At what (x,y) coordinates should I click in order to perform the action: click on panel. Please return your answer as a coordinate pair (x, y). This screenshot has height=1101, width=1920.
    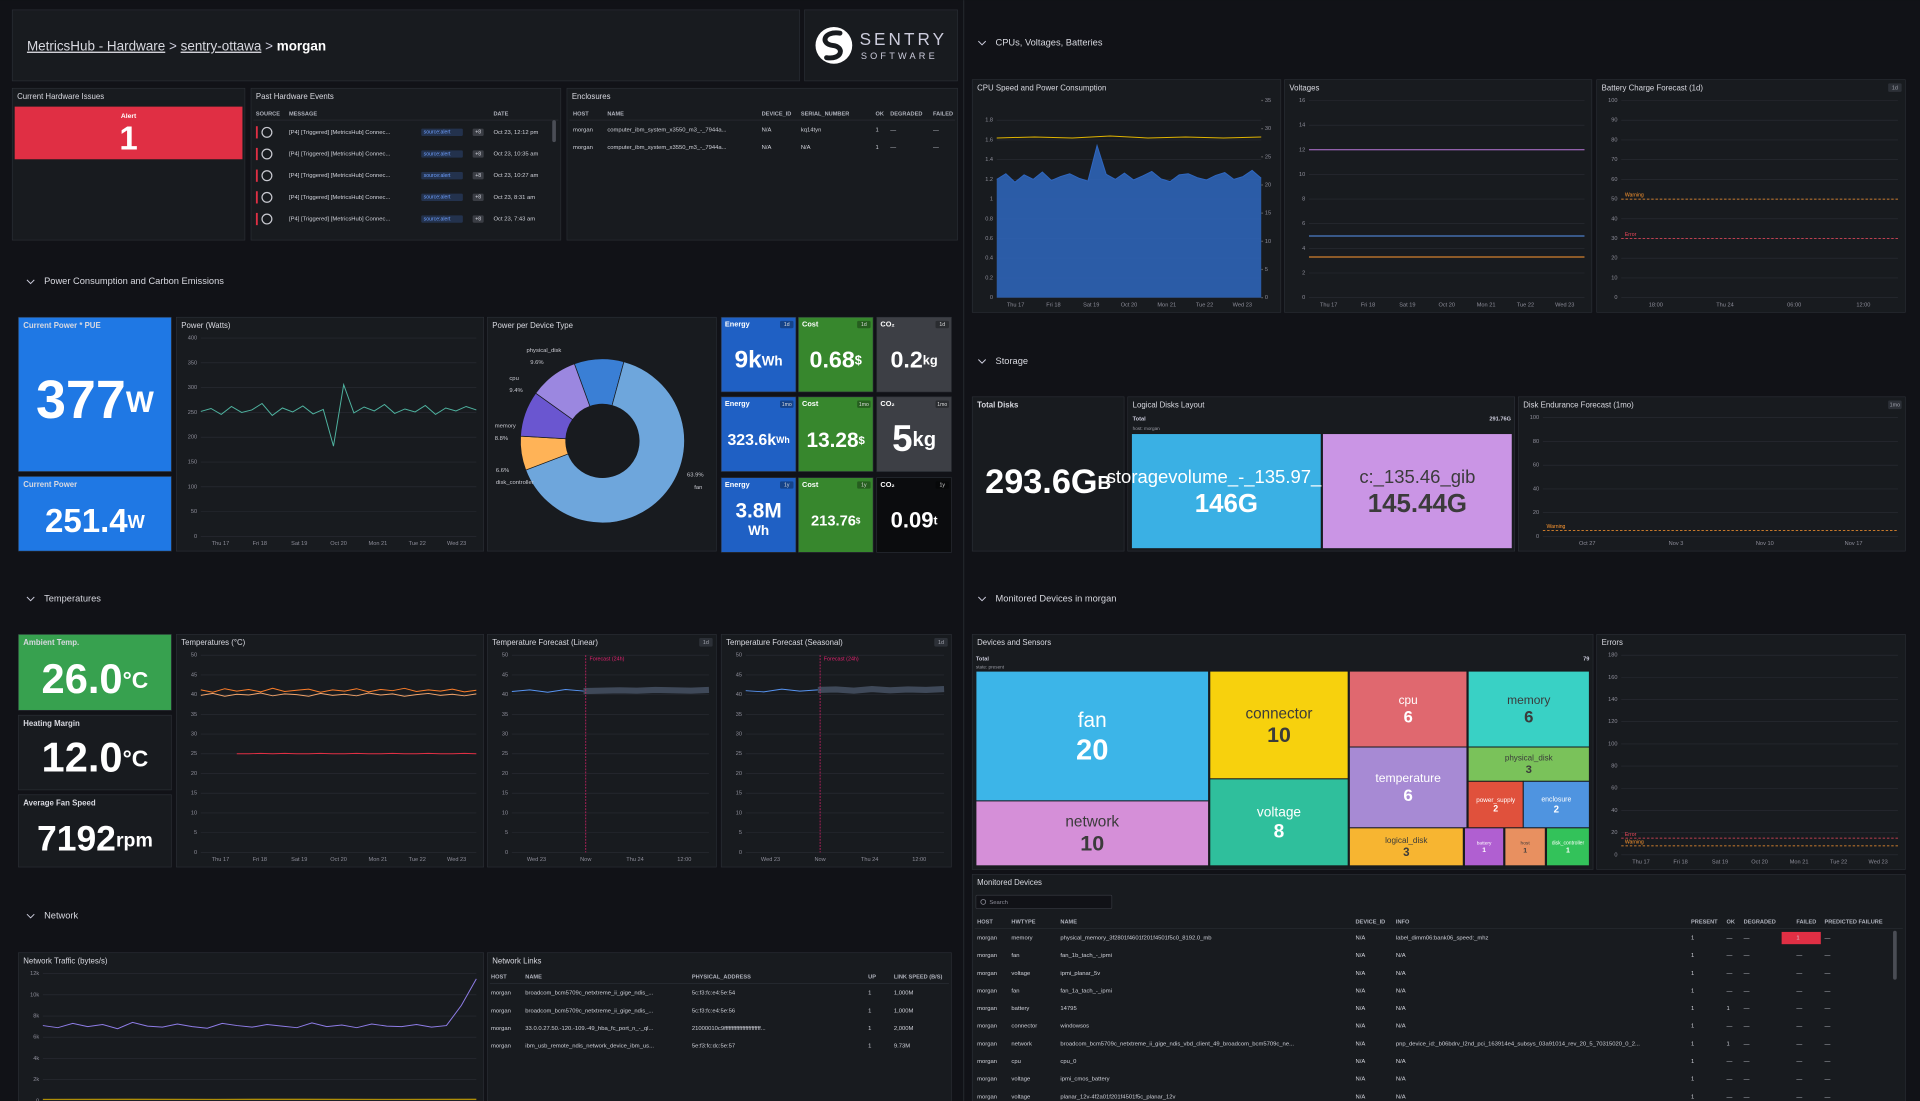
    Looking at the image, I should click on (1751, 196).